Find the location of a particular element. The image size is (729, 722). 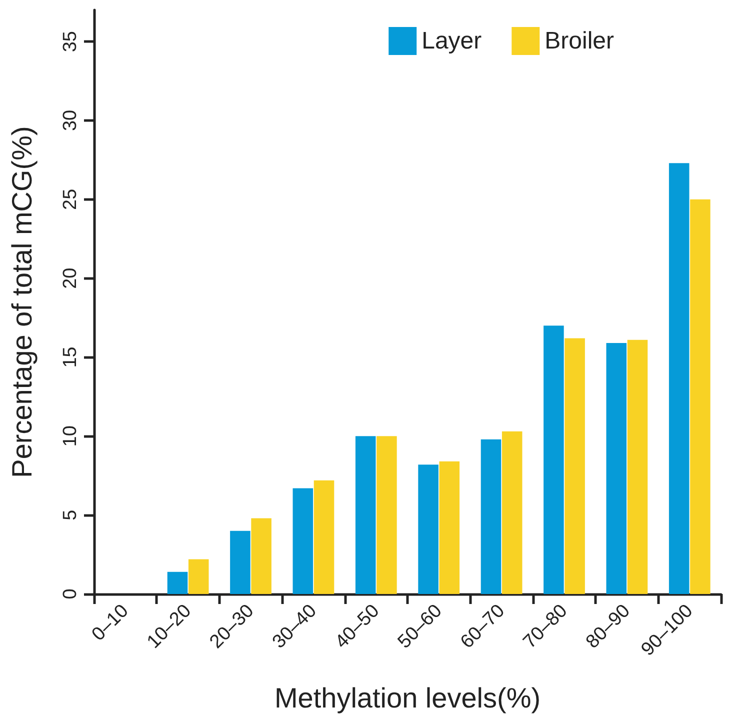

legend-label: Layer is located at coordinates (452, 41).